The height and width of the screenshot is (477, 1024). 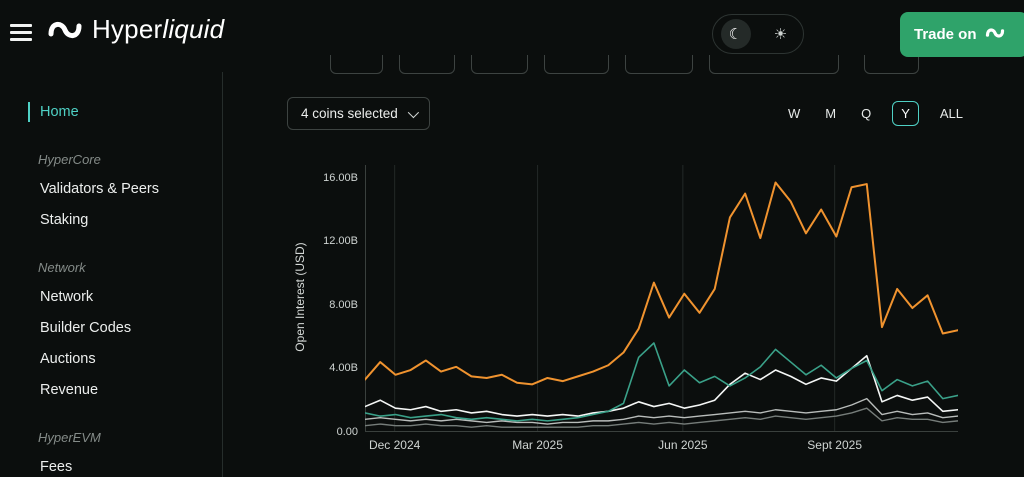 I want to click on sidebar-item-staking: Staking, so click(x=64, y=220).